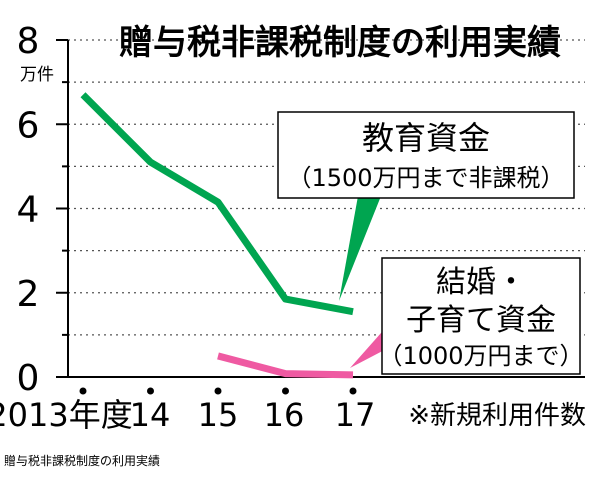 The height and width of the screenshot is (478, 600). I want to click on series-label: 教育資金, so click(426, 138).